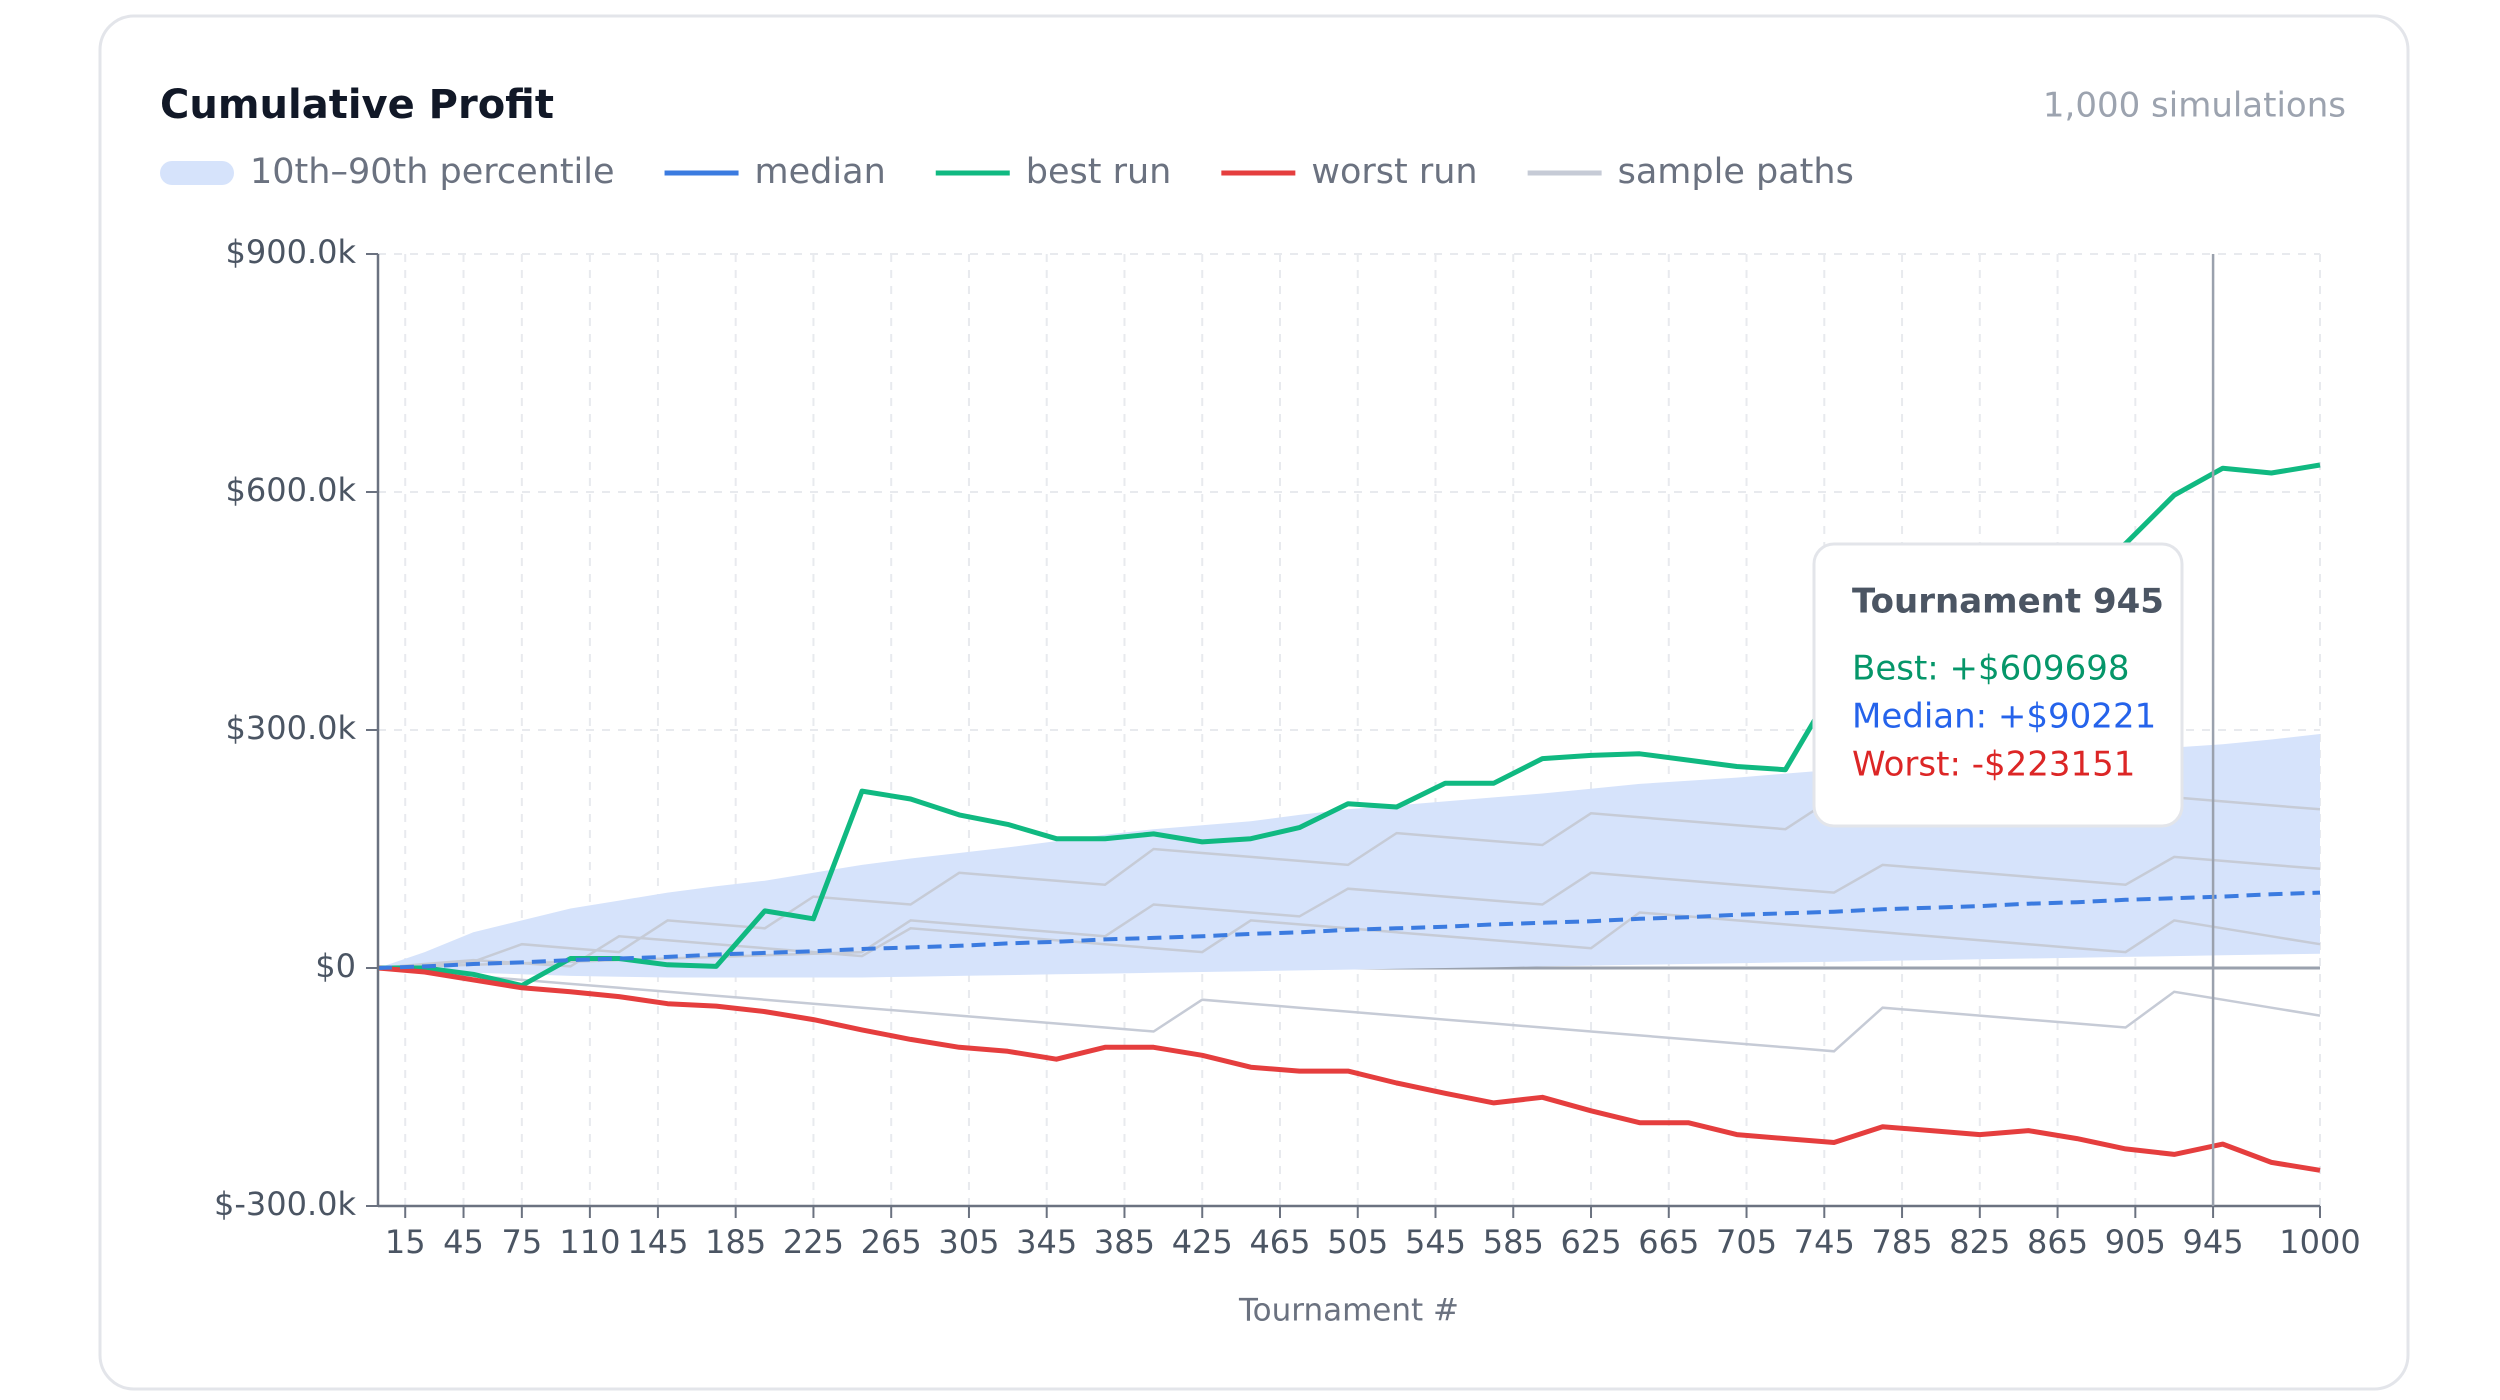 This screenshot has height=1400, width=2500. Describe the element at coordinates (1394, 172) in the screenshot. I see `legend-label: worst run` at that location.